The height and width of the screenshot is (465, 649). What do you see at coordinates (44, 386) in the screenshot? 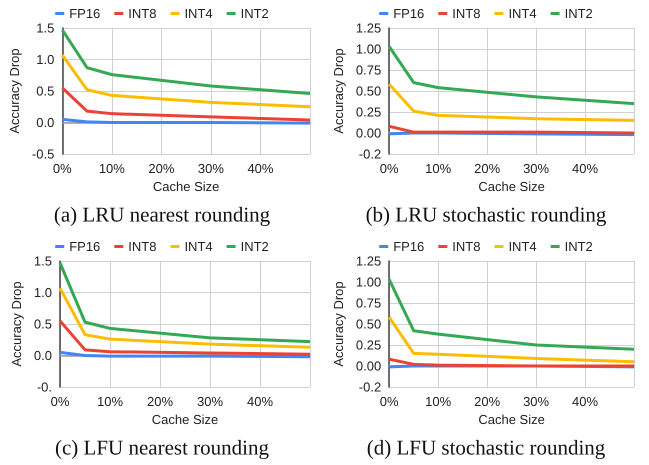
I see `y-tick-label: -0.` at bounding box center [44, 386].